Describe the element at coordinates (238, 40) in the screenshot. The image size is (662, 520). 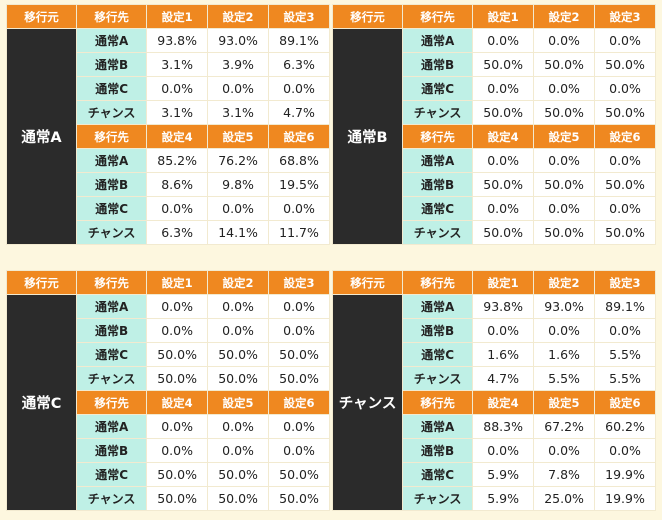
I see `value-cell: 93.0%` at that location.